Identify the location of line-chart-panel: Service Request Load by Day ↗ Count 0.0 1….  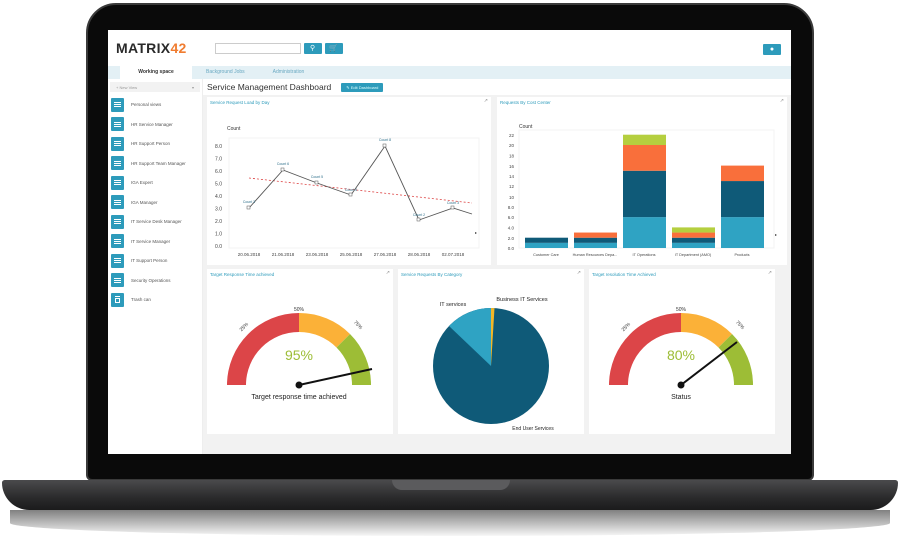
(349, 181).